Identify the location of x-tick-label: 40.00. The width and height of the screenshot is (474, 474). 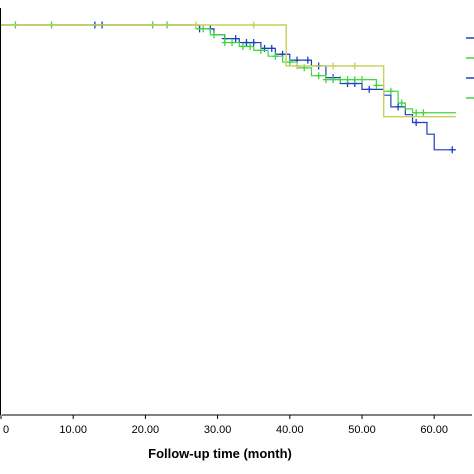
(290, 430).